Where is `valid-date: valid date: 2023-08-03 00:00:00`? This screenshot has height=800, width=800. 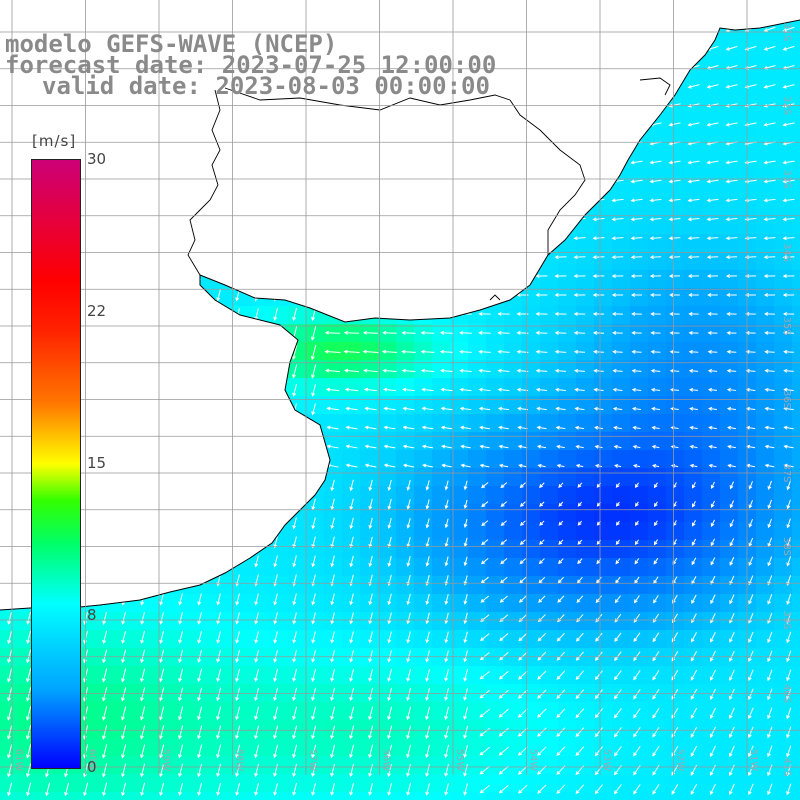
valid-date: valid date: 2023-08-03 00:00:00 is located at coordinates (266, 86).